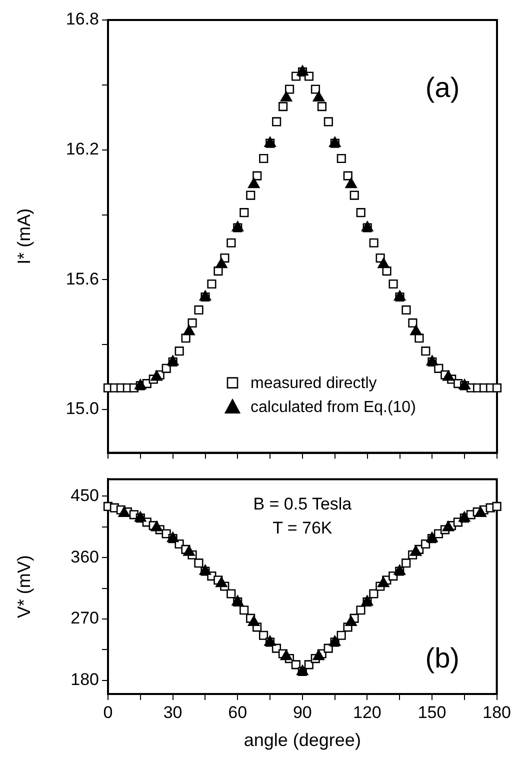  What do you see at coordinates (302, 528) in the screenshot?
I see `annotation: T = 76K` at bounding box center [302, 528].